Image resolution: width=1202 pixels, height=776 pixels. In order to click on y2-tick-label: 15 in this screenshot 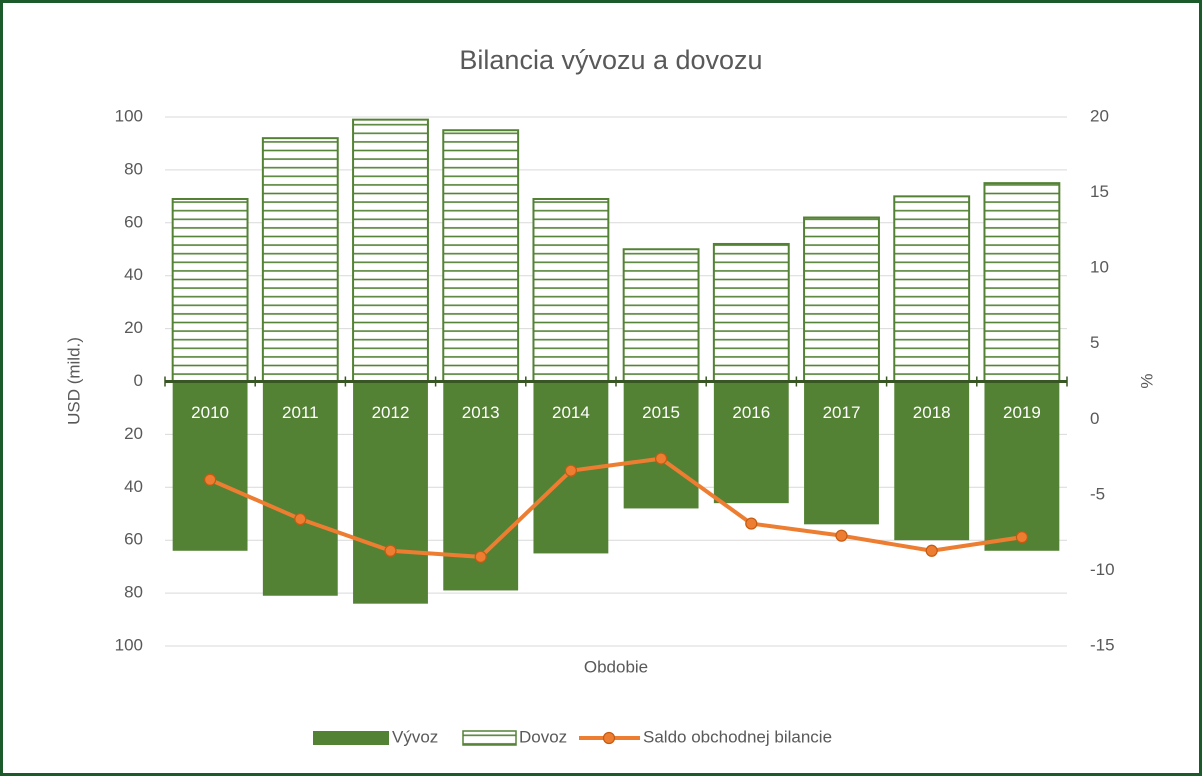, I will do `click(1099, 191)`.